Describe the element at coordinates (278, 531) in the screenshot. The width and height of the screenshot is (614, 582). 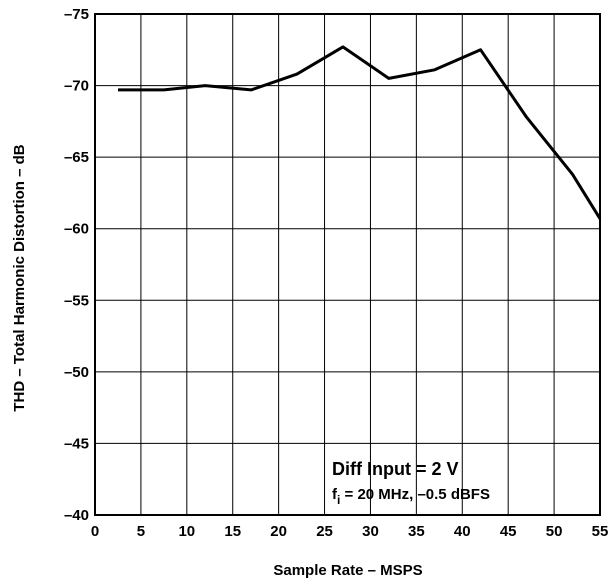
I see `x-tick-label: 20` at that location.